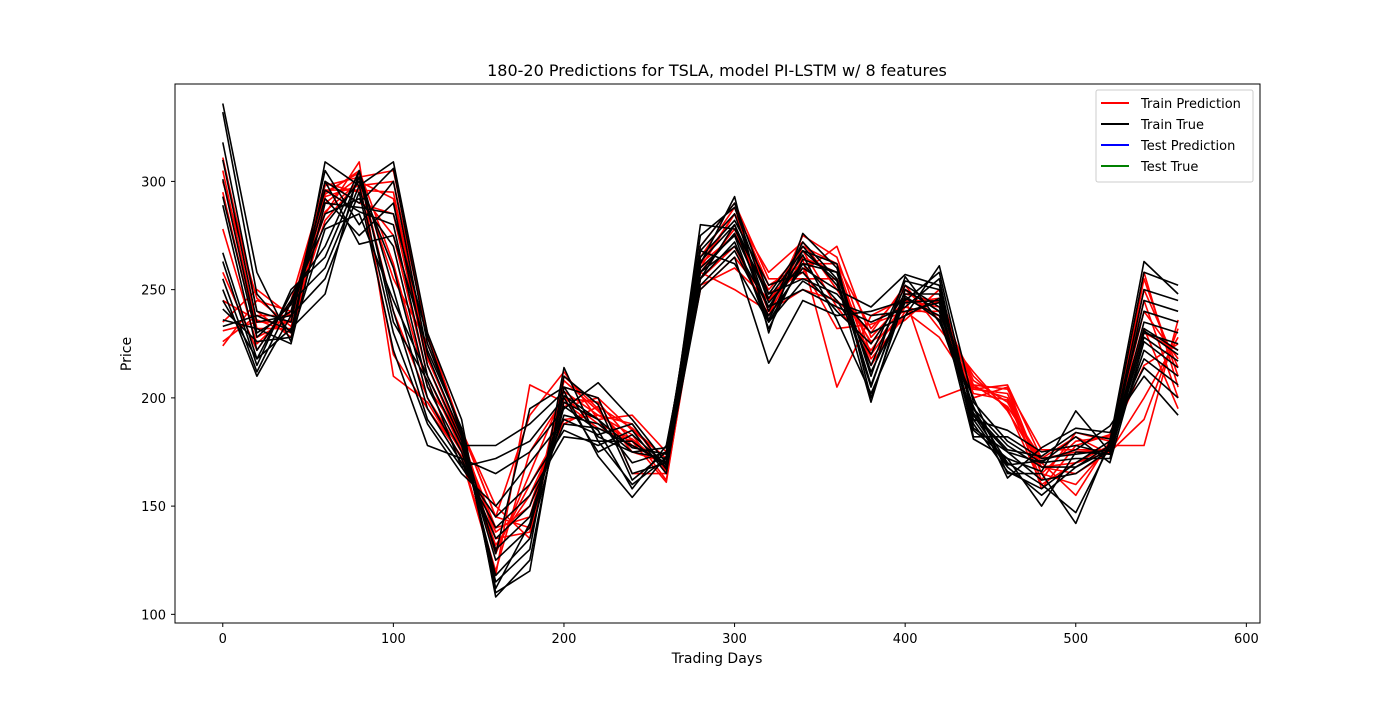 This screenshot has height=704, width=1400. I want to click on y-axis-label: Price, so click(127, 354).